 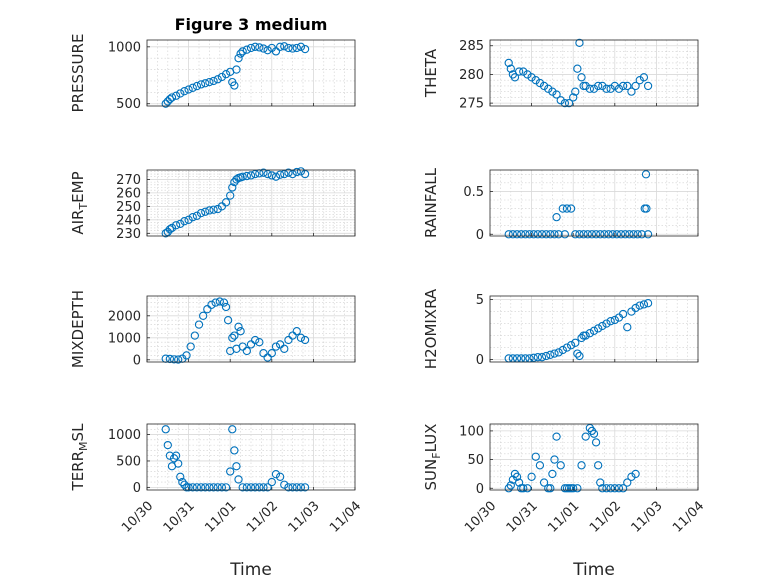 I want to click on axes-frame, so click(x=251, y=457).